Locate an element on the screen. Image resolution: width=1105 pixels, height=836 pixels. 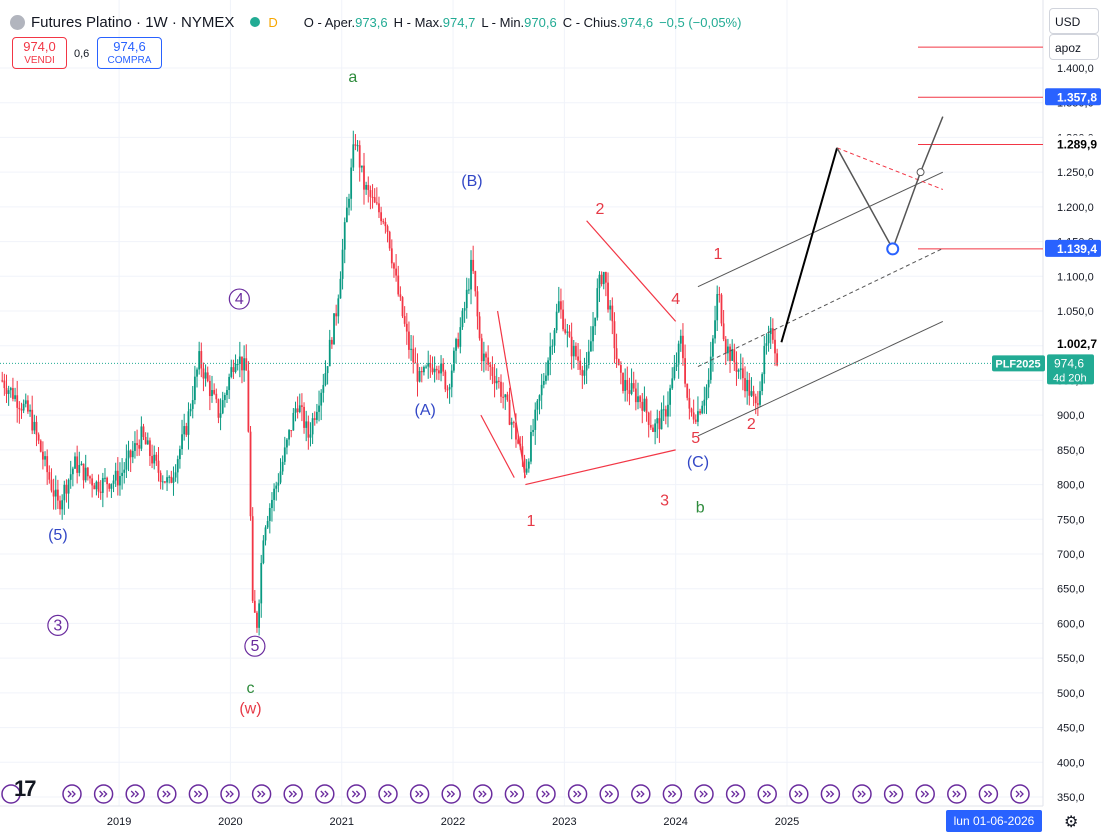
currency-selector: USD is located at coordinates (1074, 21).